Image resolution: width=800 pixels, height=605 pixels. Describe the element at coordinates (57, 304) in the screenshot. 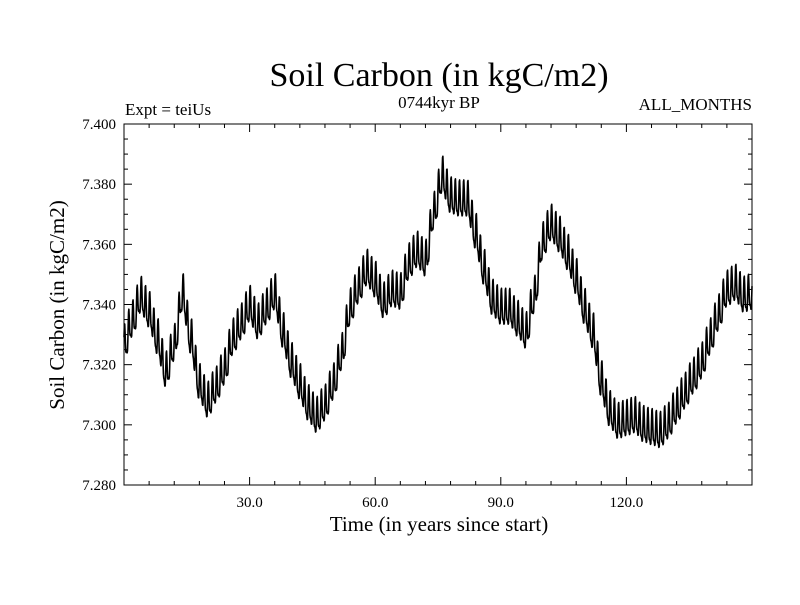

I see `y-axis-label: Soil Carbon (in kgC/m2)` at that location.